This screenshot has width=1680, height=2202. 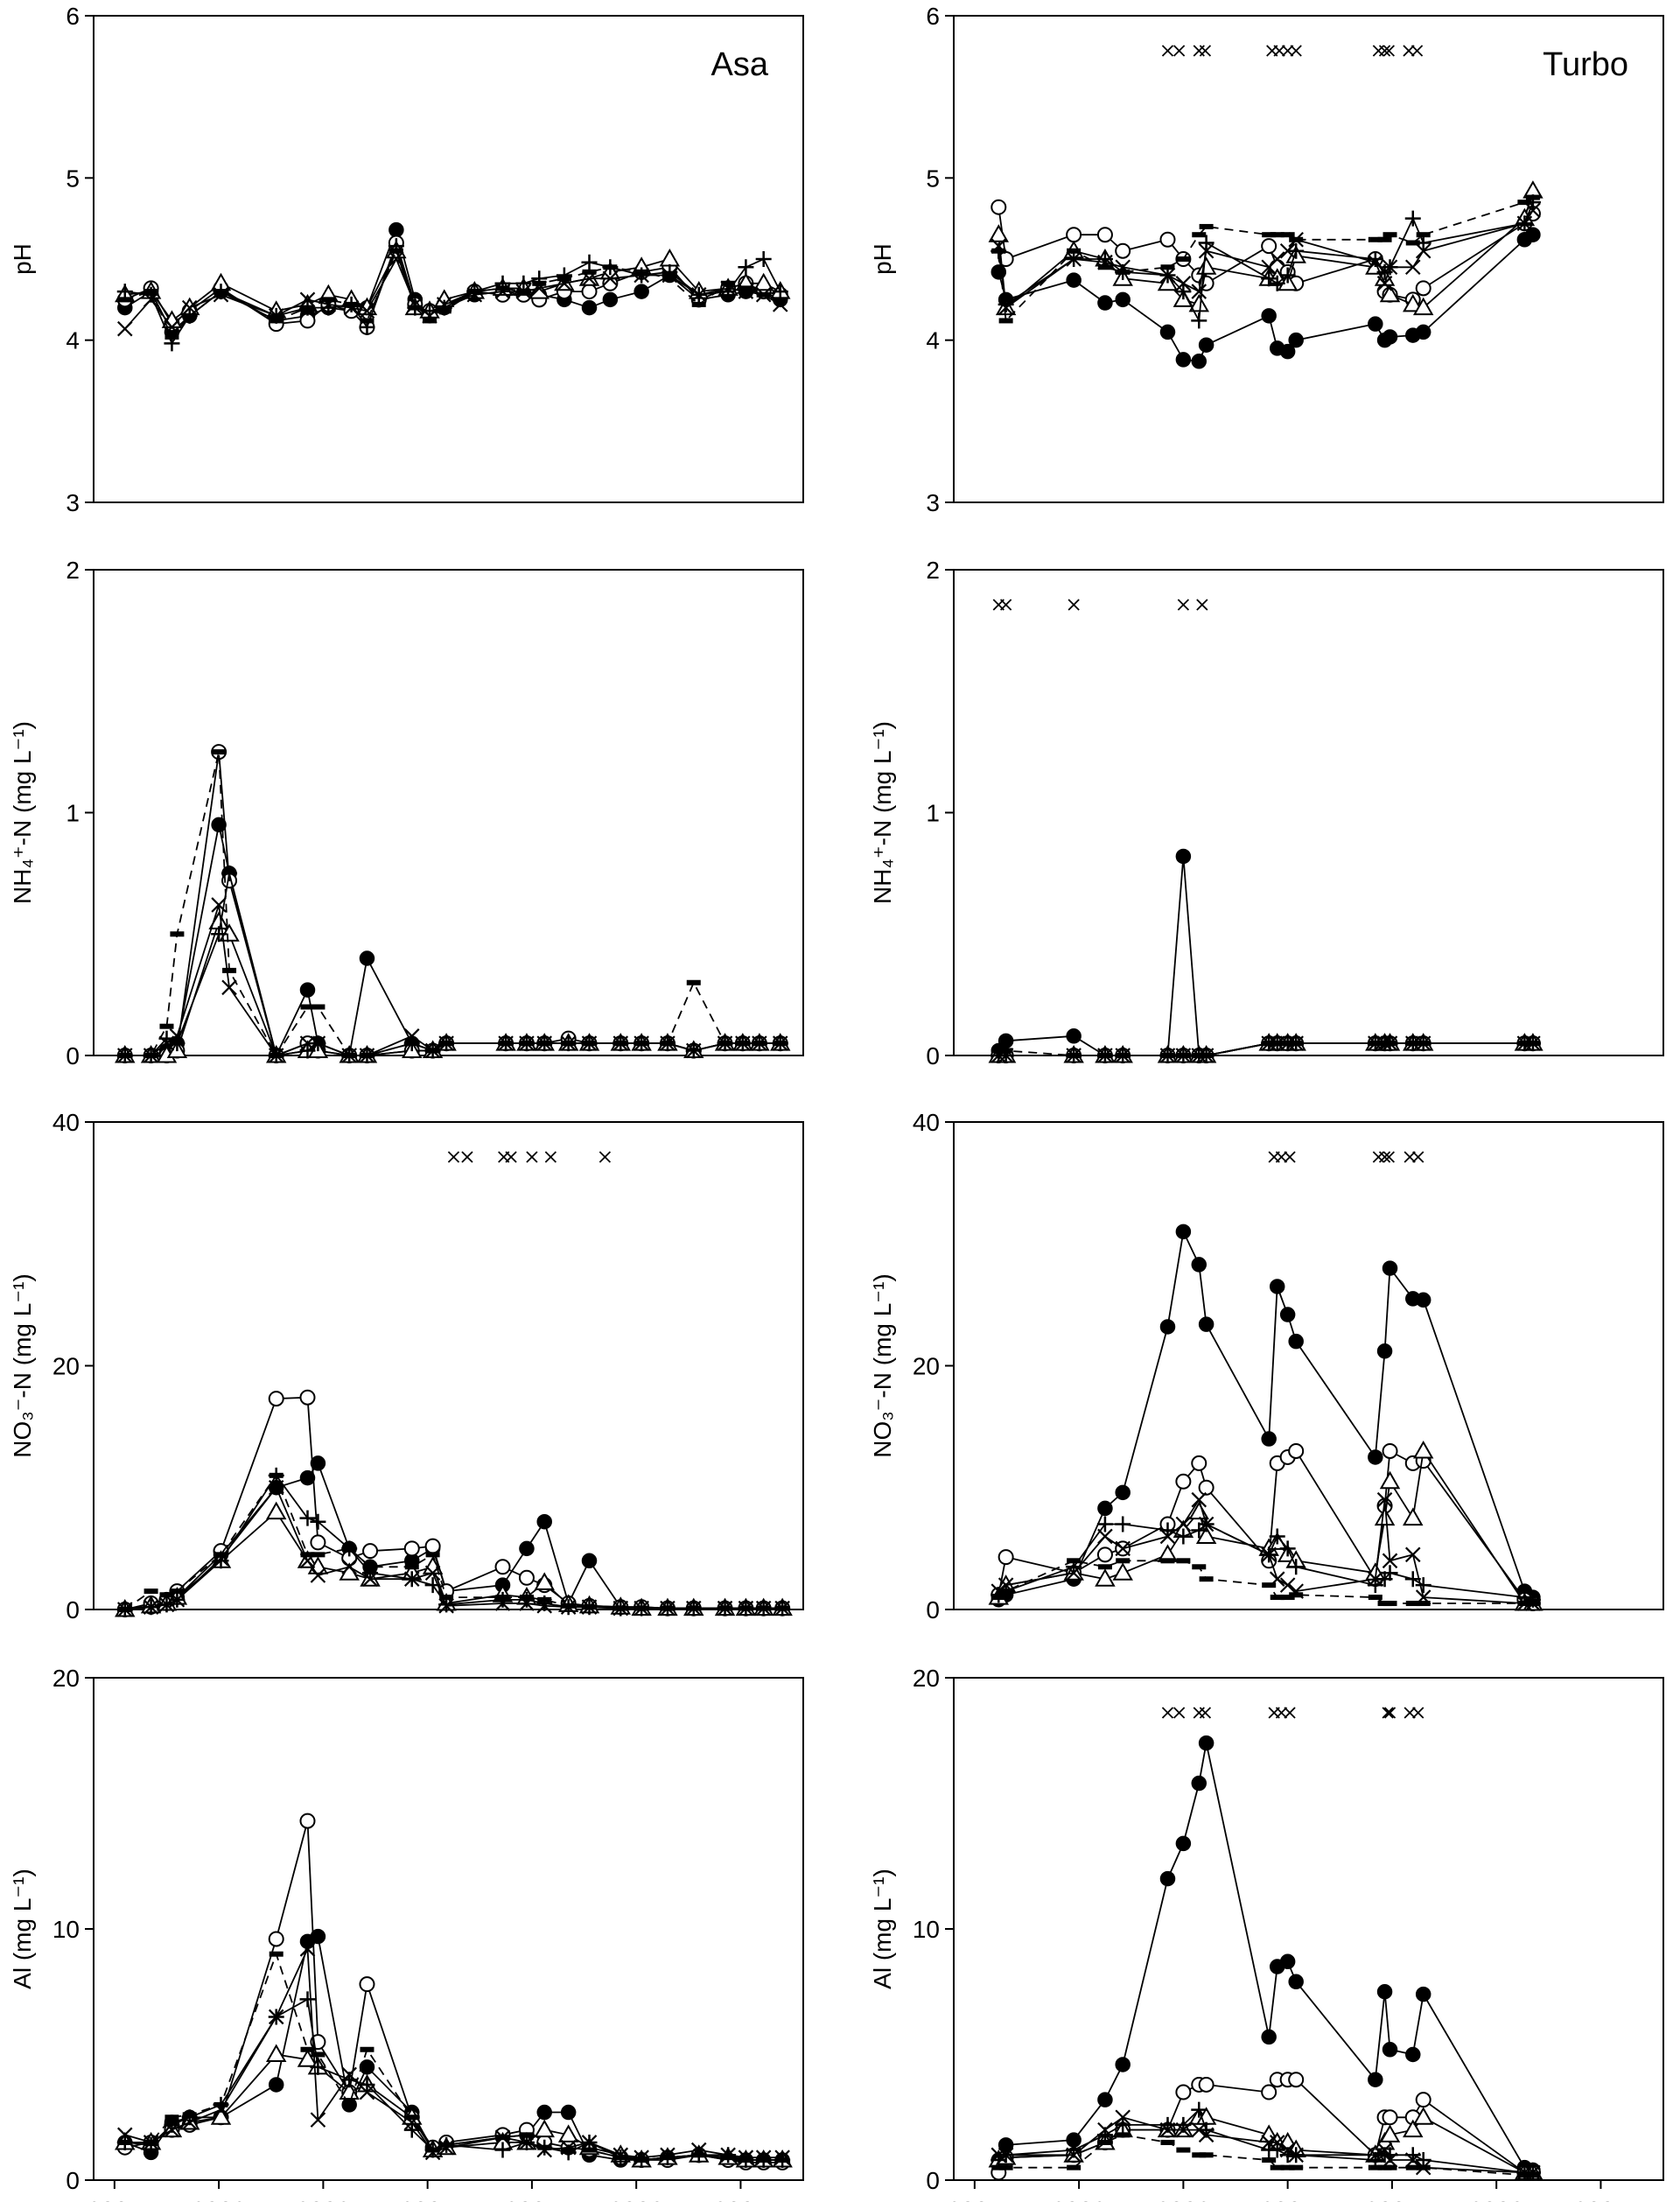 I want to click on series-line-plus, so click(x=453, y=2079).